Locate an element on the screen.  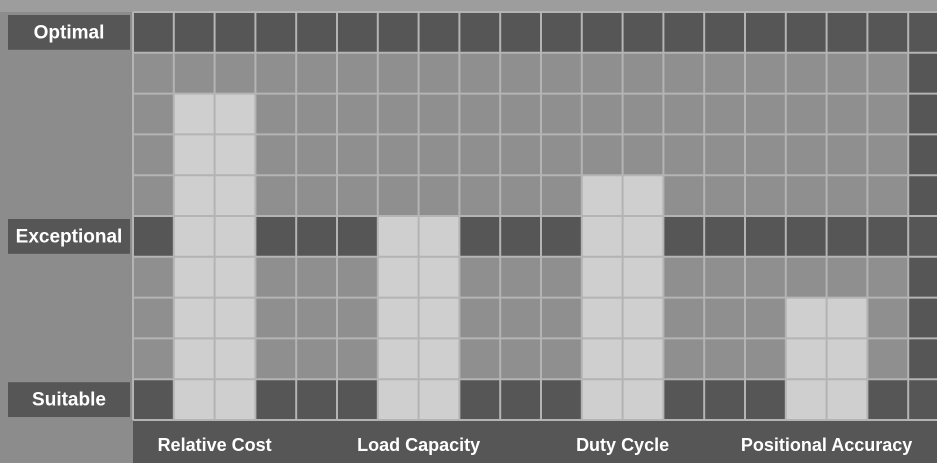
y-tick-label: Suitable is located at coordinates (69, 400).